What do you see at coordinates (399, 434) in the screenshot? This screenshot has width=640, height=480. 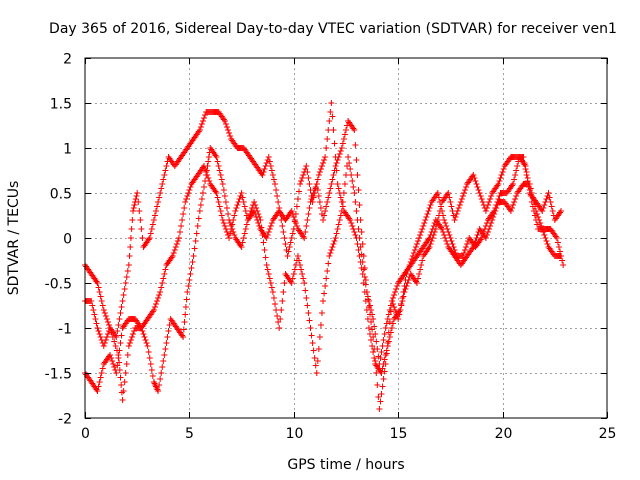 I see `x-tick-label: 15` at bounding box center [399, 434].